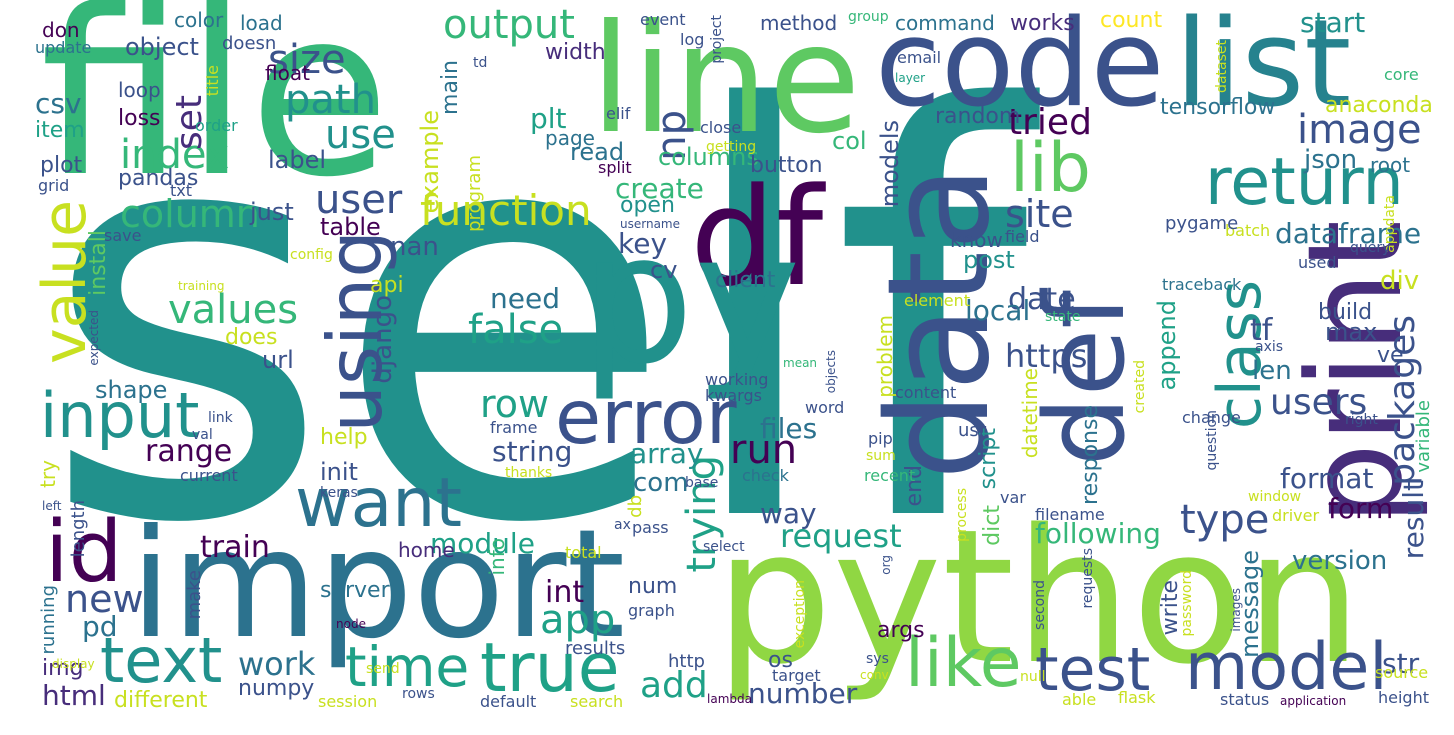 The width and height of the screenshot is (1454, 735). I want to click on word-model: model, so click(1286, 667).